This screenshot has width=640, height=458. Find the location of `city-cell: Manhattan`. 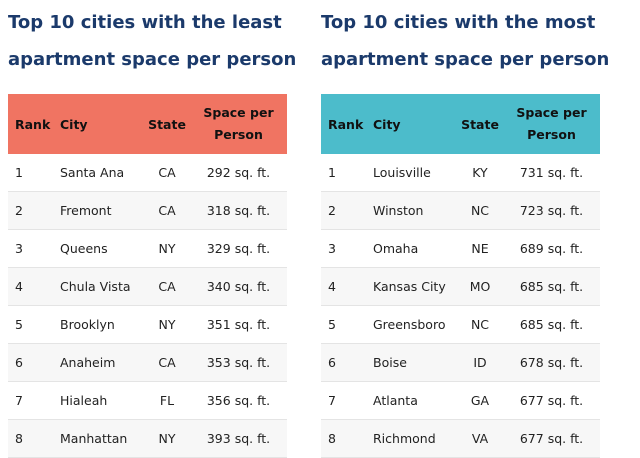

city-cell: Manhattan is located at coordinates (102, 438).